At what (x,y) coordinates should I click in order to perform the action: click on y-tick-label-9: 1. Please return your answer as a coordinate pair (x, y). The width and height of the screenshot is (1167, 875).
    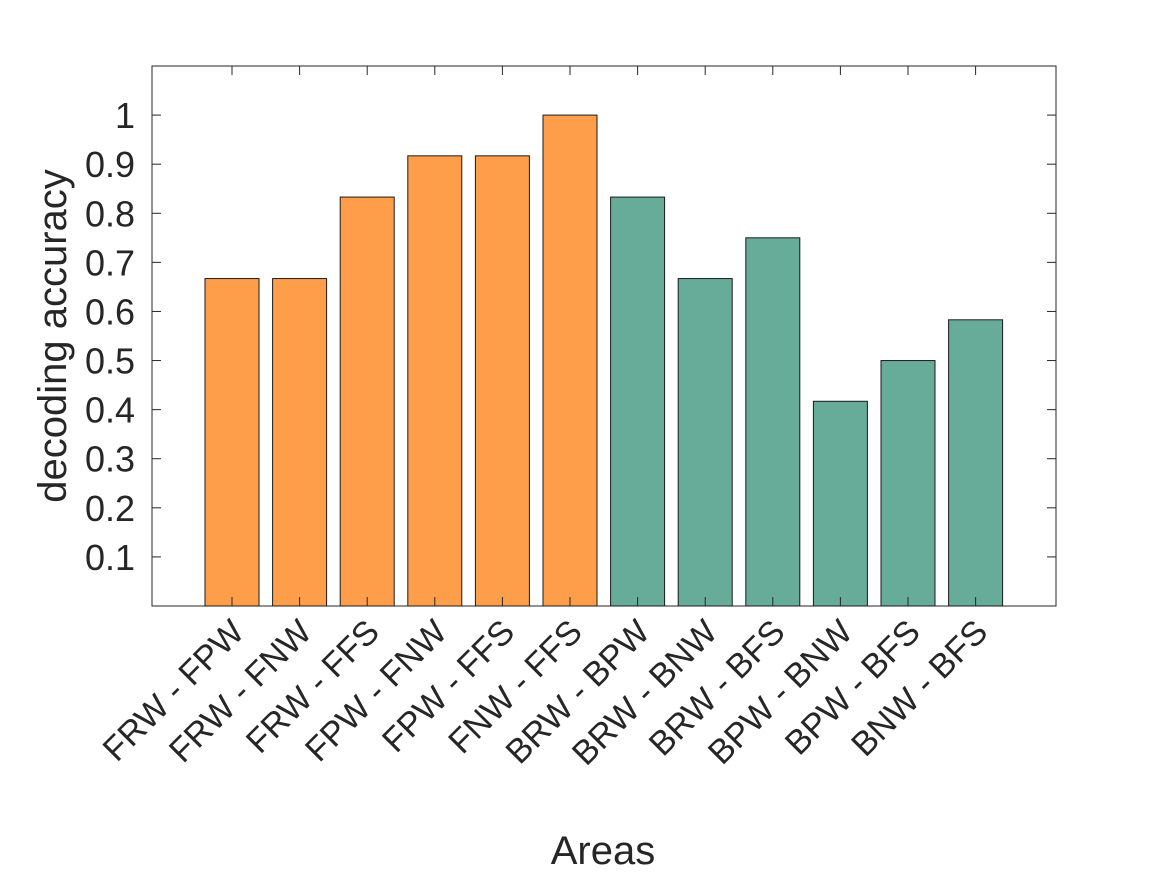
    Looking at the image, I should click on (125, 115).